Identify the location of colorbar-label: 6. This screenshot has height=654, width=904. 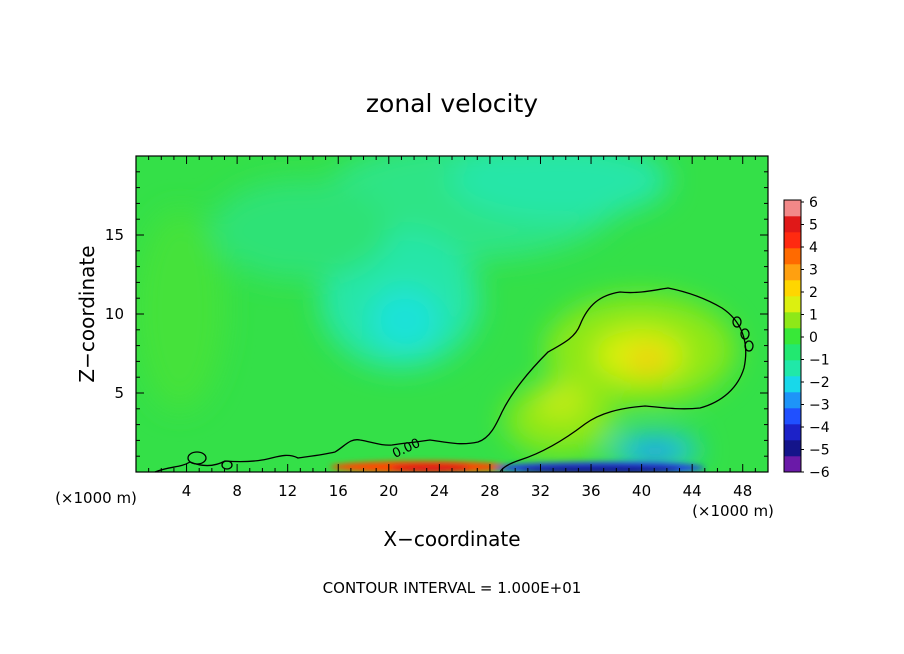
(813, 203).